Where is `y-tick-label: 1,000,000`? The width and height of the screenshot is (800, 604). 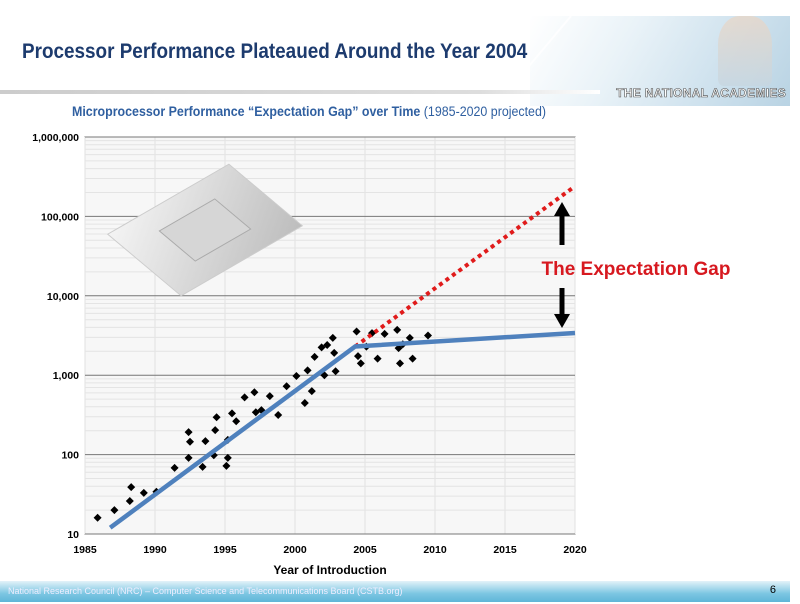 y-tick-label: 1,000,000 is located at coordinates (55, 138).